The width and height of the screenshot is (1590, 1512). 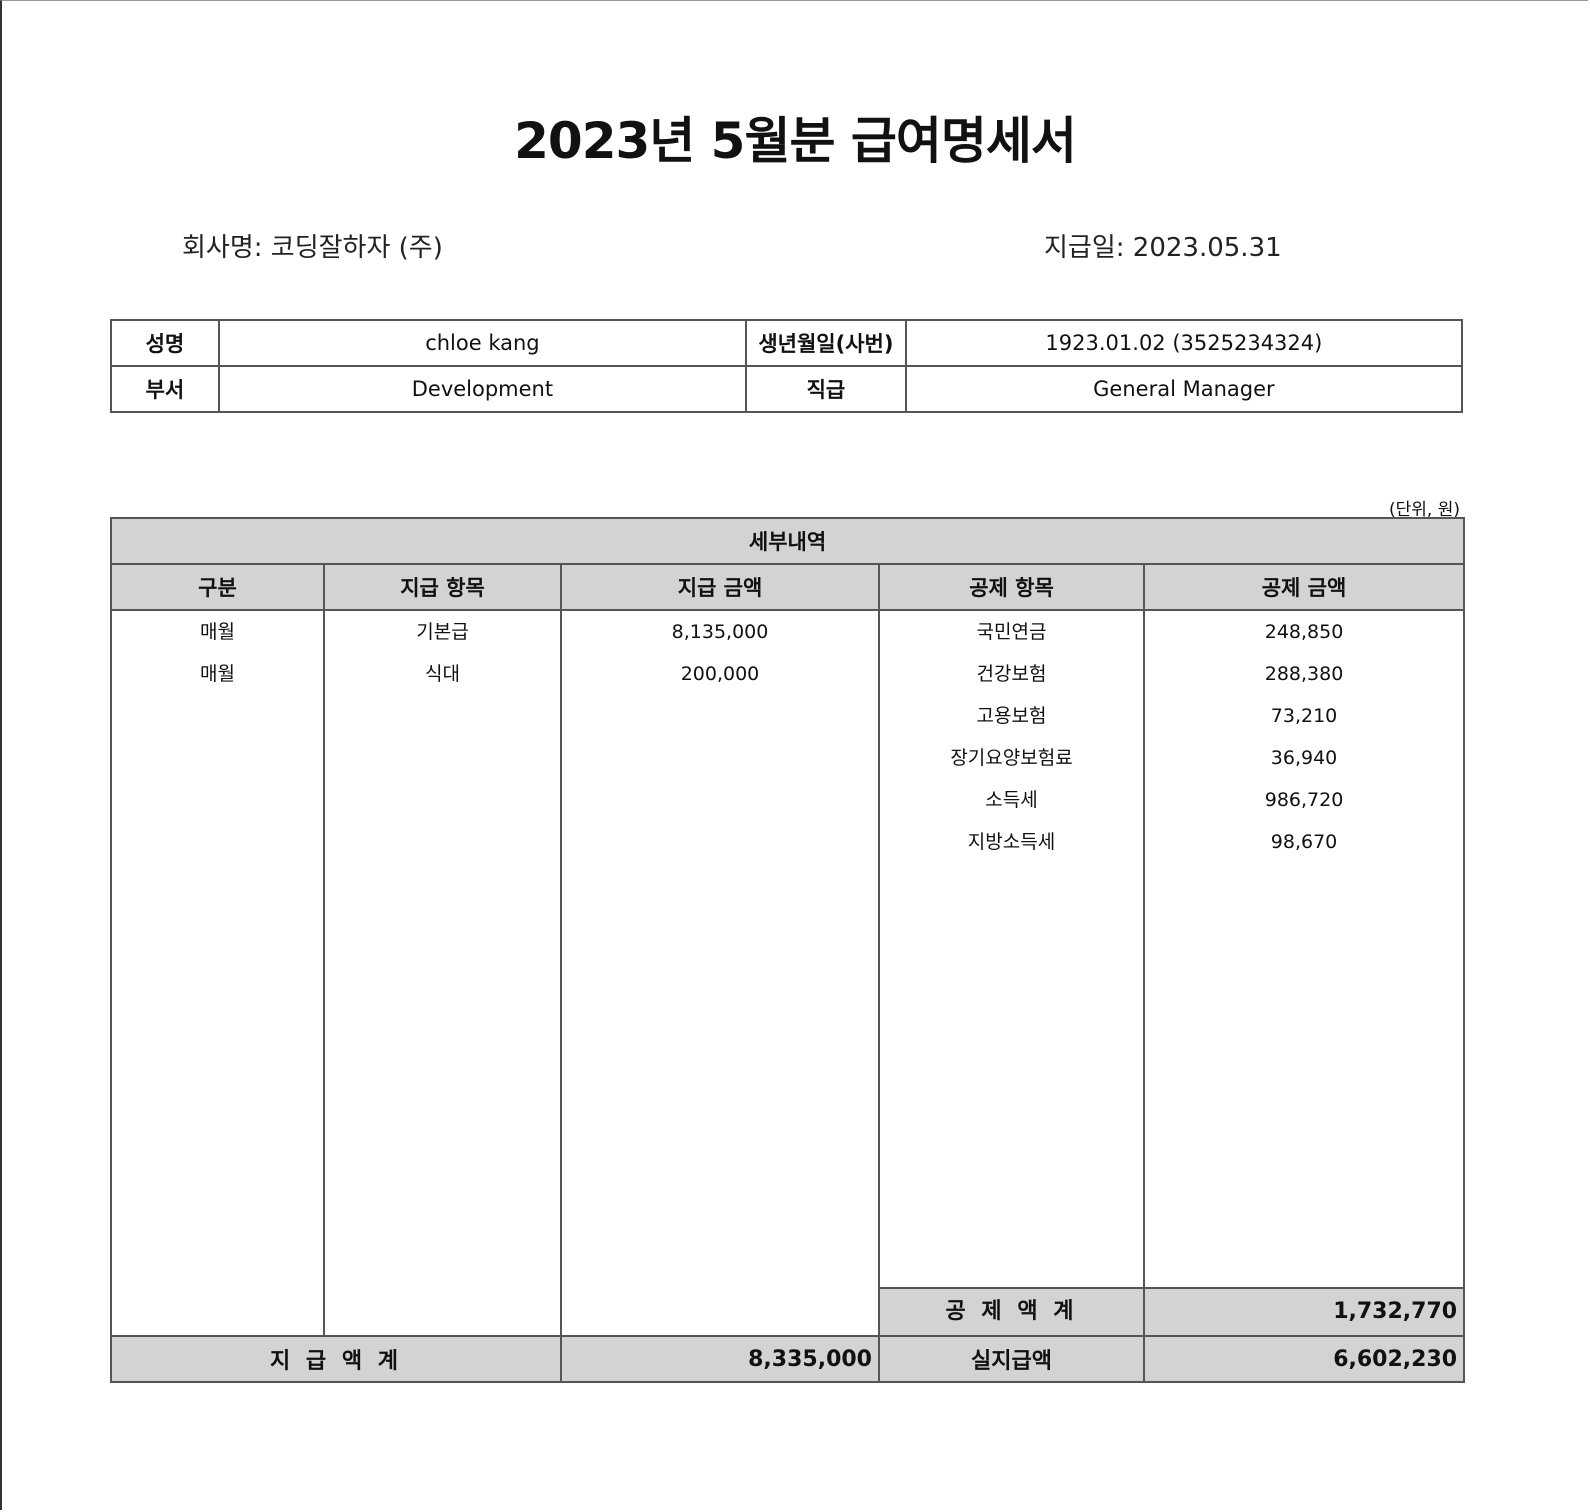 I want to click on net-pay: 6,602,230, so click(x=1304, y=1359).